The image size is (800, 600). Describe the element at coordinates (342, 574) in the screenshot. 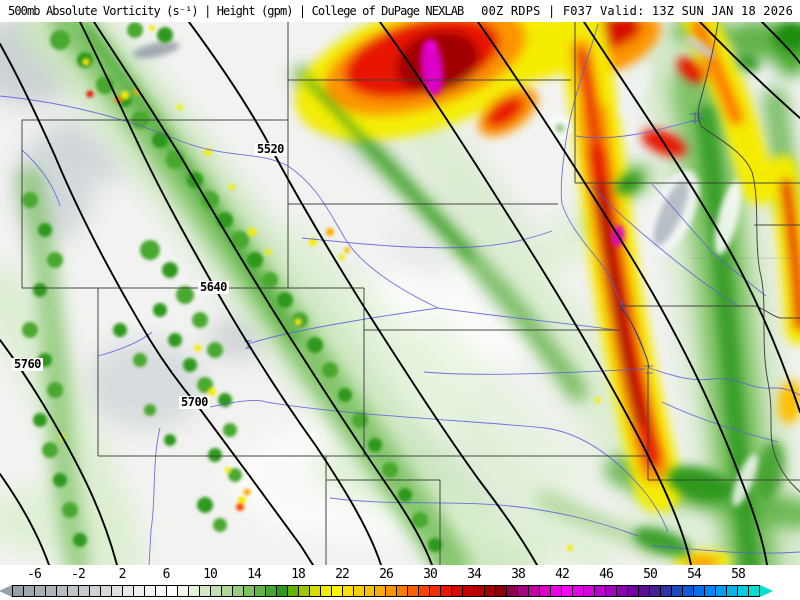

I see `tick-label-22: 22` at that location.